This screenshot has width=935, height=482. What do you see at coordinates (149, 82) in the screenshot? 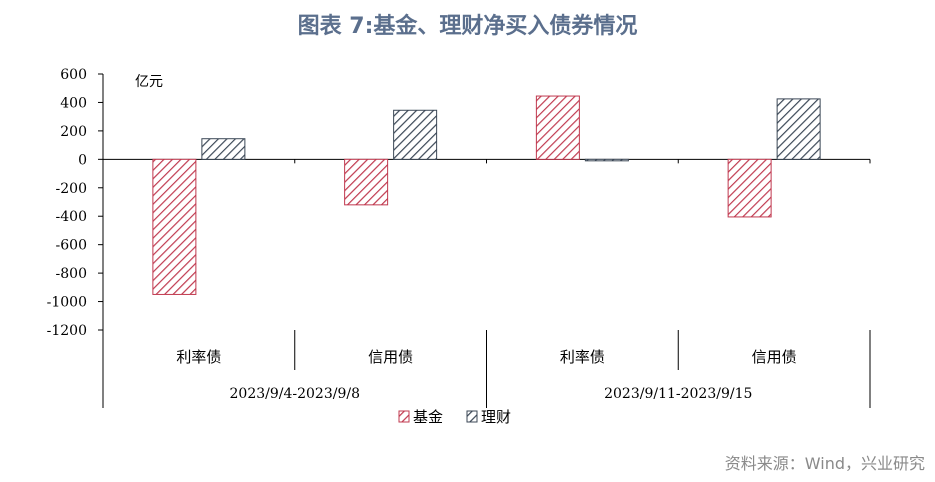
I see `y-unit-label: 亿元` at bounding box center [149, 82].